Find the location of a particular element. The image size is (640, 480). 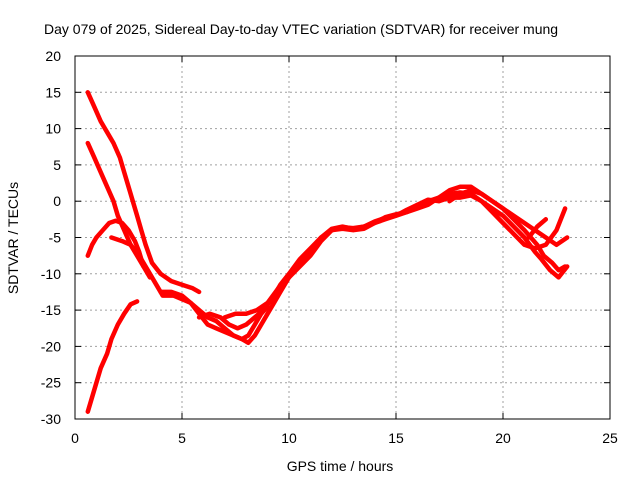

y-tick-label: -20 is located at coordinates (51, 346).